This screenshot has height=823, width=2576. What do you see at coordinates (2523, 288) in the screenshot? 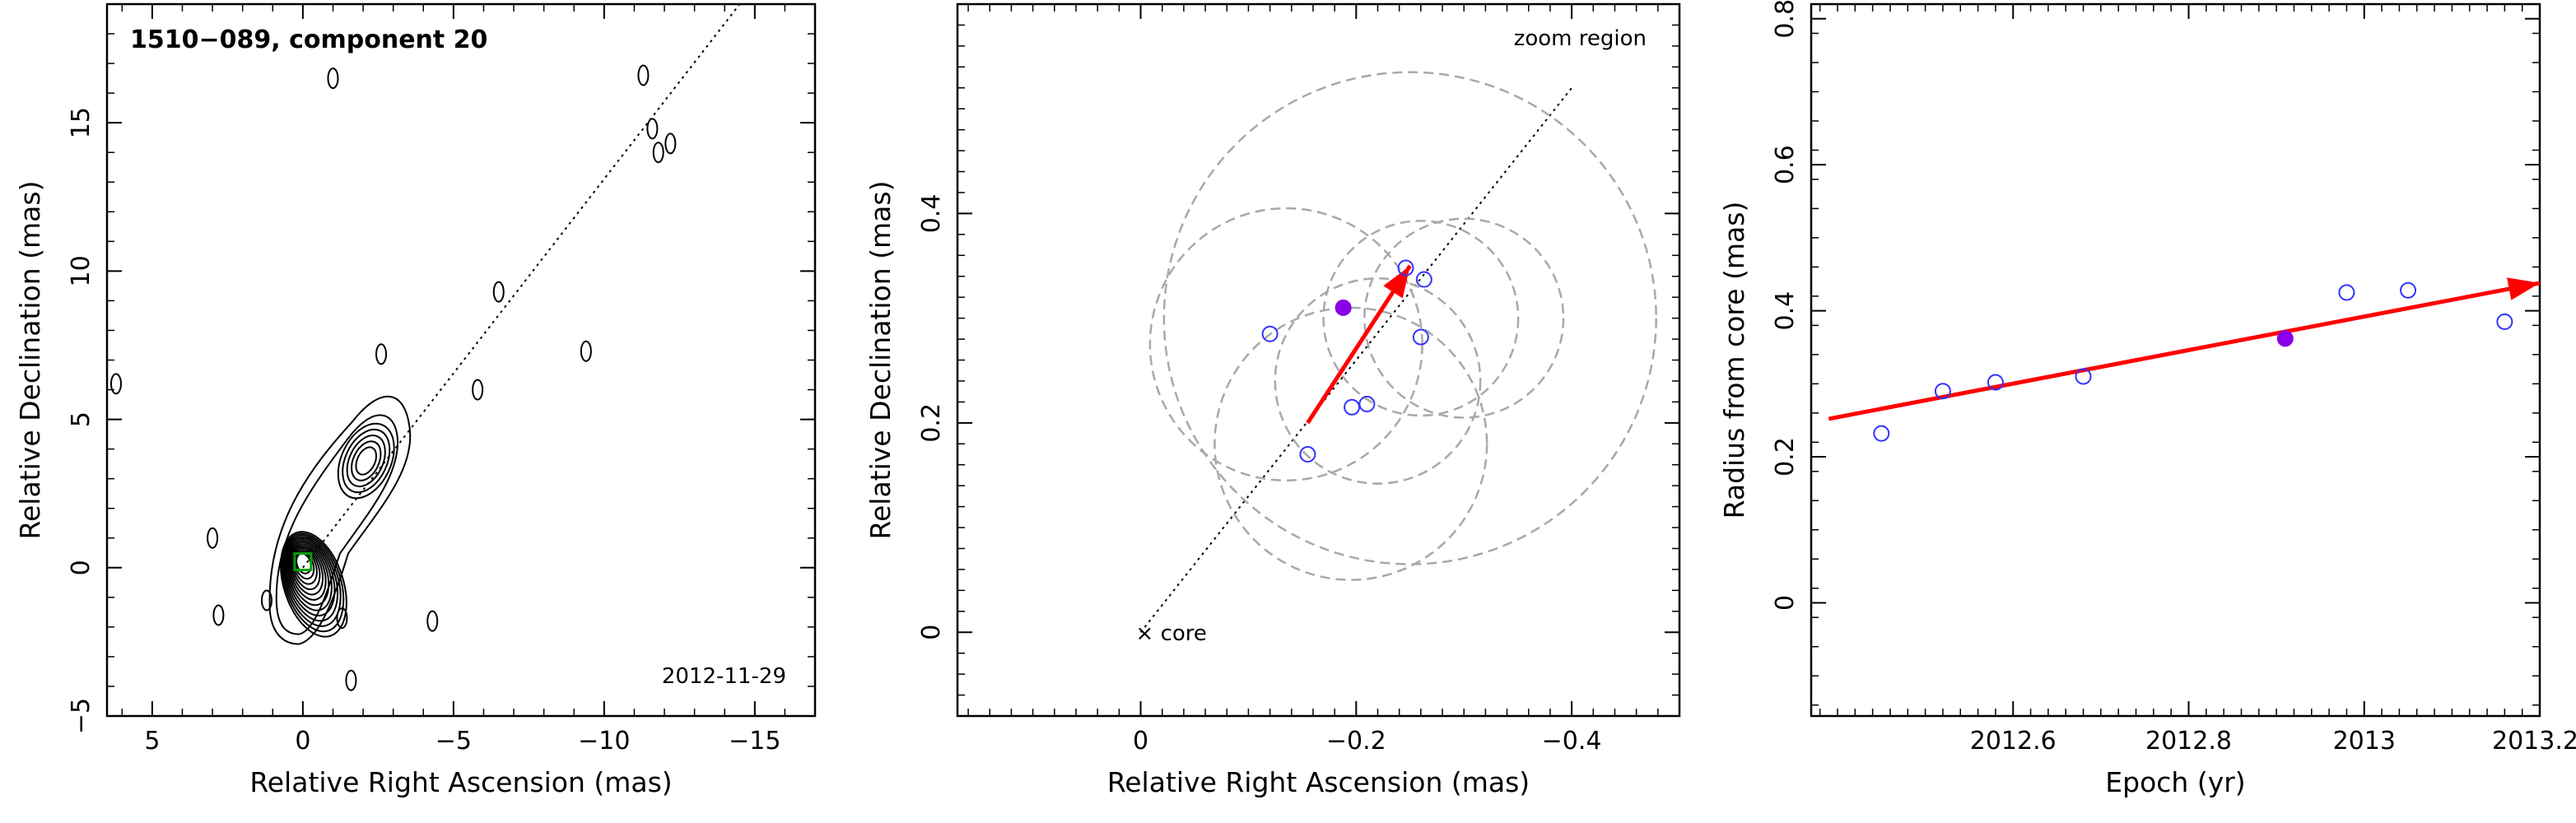
I see `trend-arrow-head` at bounding box center [2523, 288].